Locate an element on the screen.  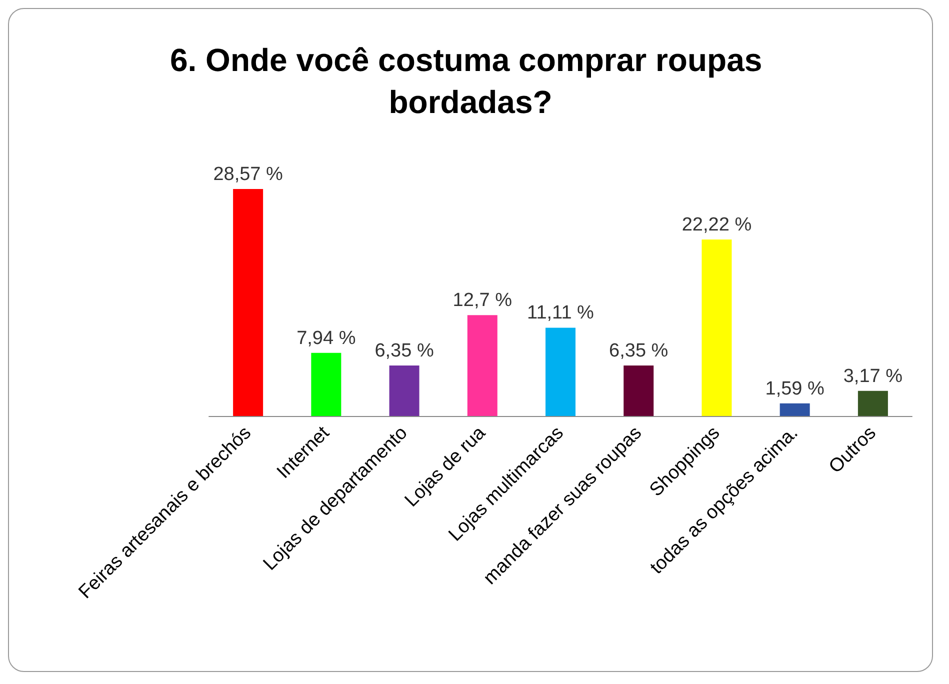
chart-title: 6. Onde você costuma comprar roupas bordadas? is located at coordinates (471, 81).